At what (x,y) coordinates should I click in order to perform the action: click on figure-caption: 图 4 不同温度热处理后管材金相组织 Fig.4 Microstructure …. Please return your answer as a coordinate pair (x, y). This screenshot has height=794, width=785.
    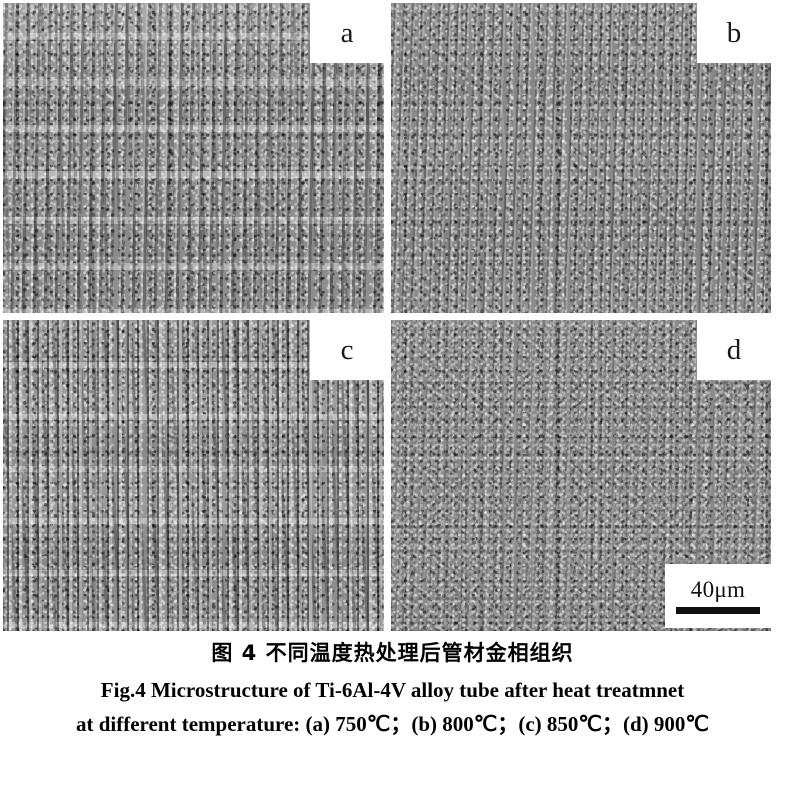
    Looking at the image, I should click on (392, 689).